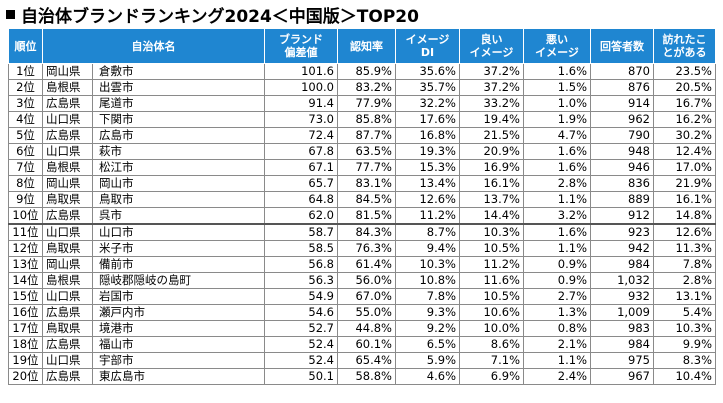  I want to click on header-bad-image: 悪い イメージ, so click(557, 46).